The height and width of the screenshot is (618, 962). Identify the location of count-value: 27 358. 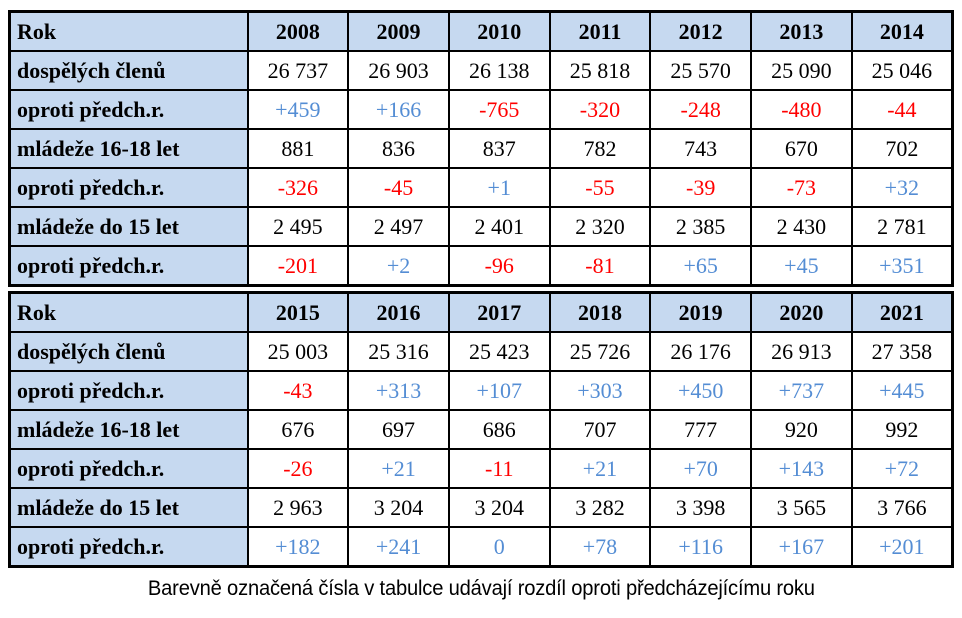
(902, 351).